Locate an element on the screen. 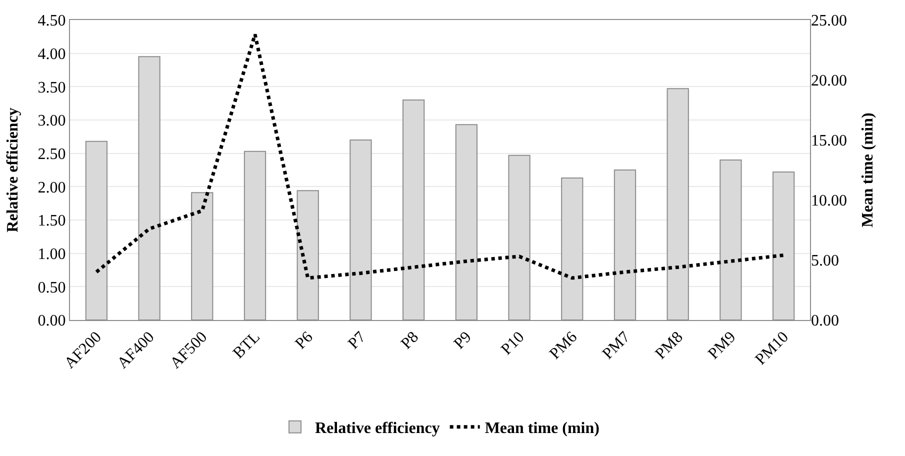  y-tick-label: 2.00 is located at coordinates (52, 187).